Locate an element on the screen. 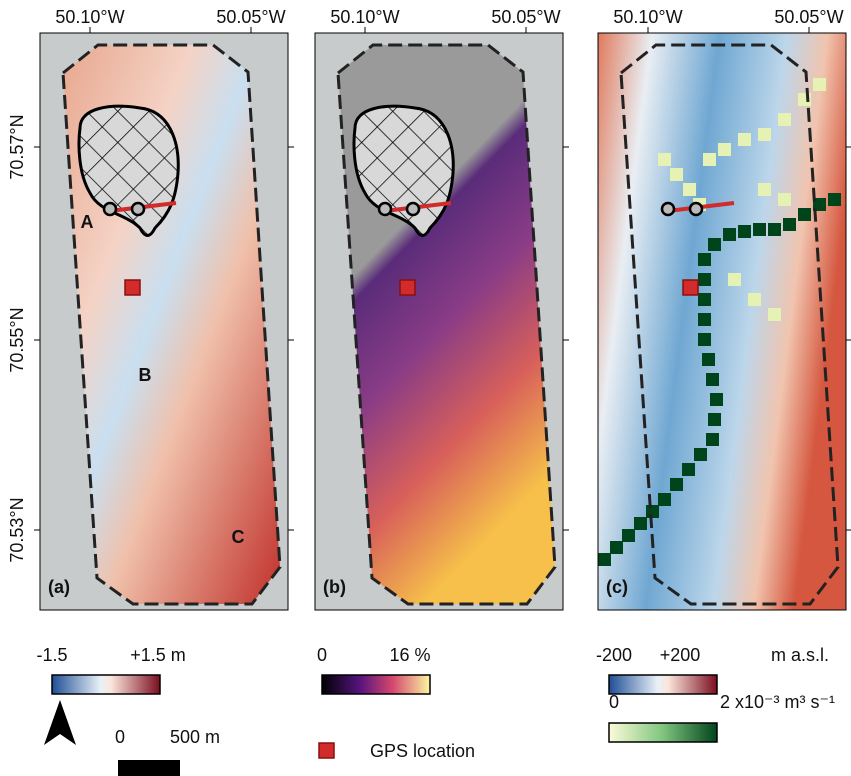 The image size is (851, 776). colorbar-min-label: -1.5 is located at coordinates (51, 655).